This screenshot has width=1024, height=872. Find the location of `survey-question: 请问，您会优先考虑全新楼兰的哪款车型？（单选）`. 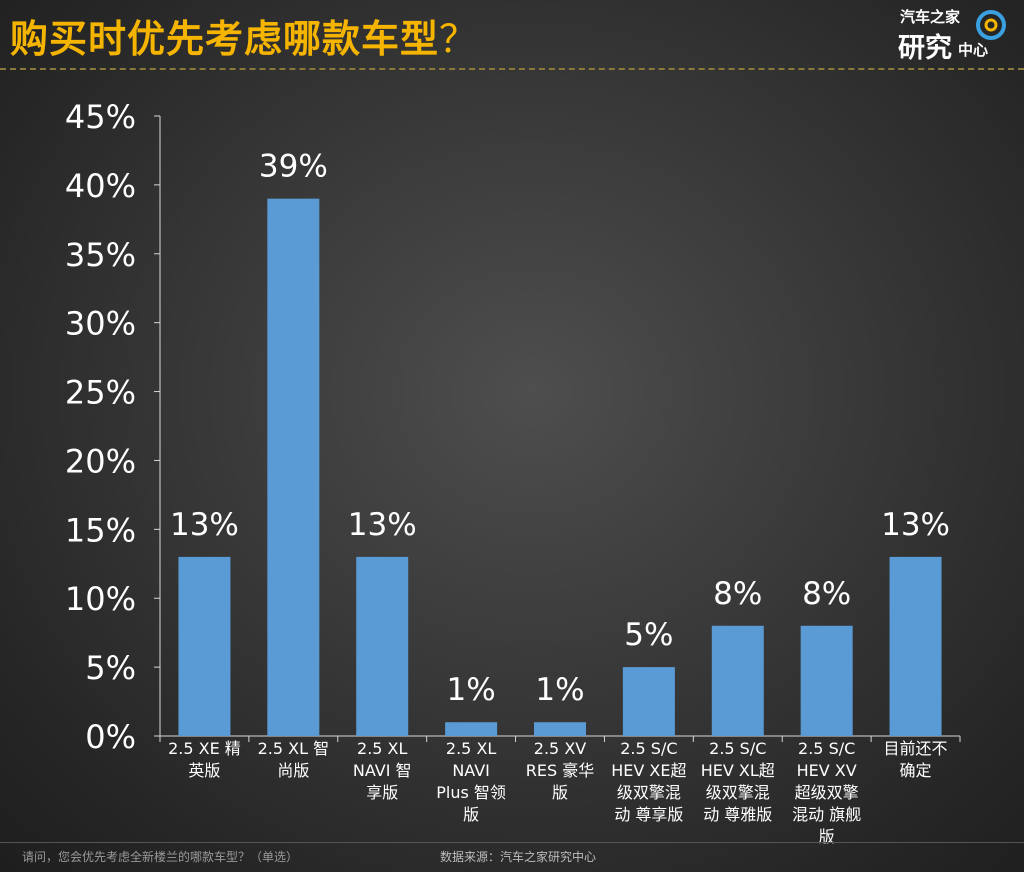

survey-question: 请问，您会优先考虑全新楼兰的哪款车型？（单选） is located at coordinates (160, 857).